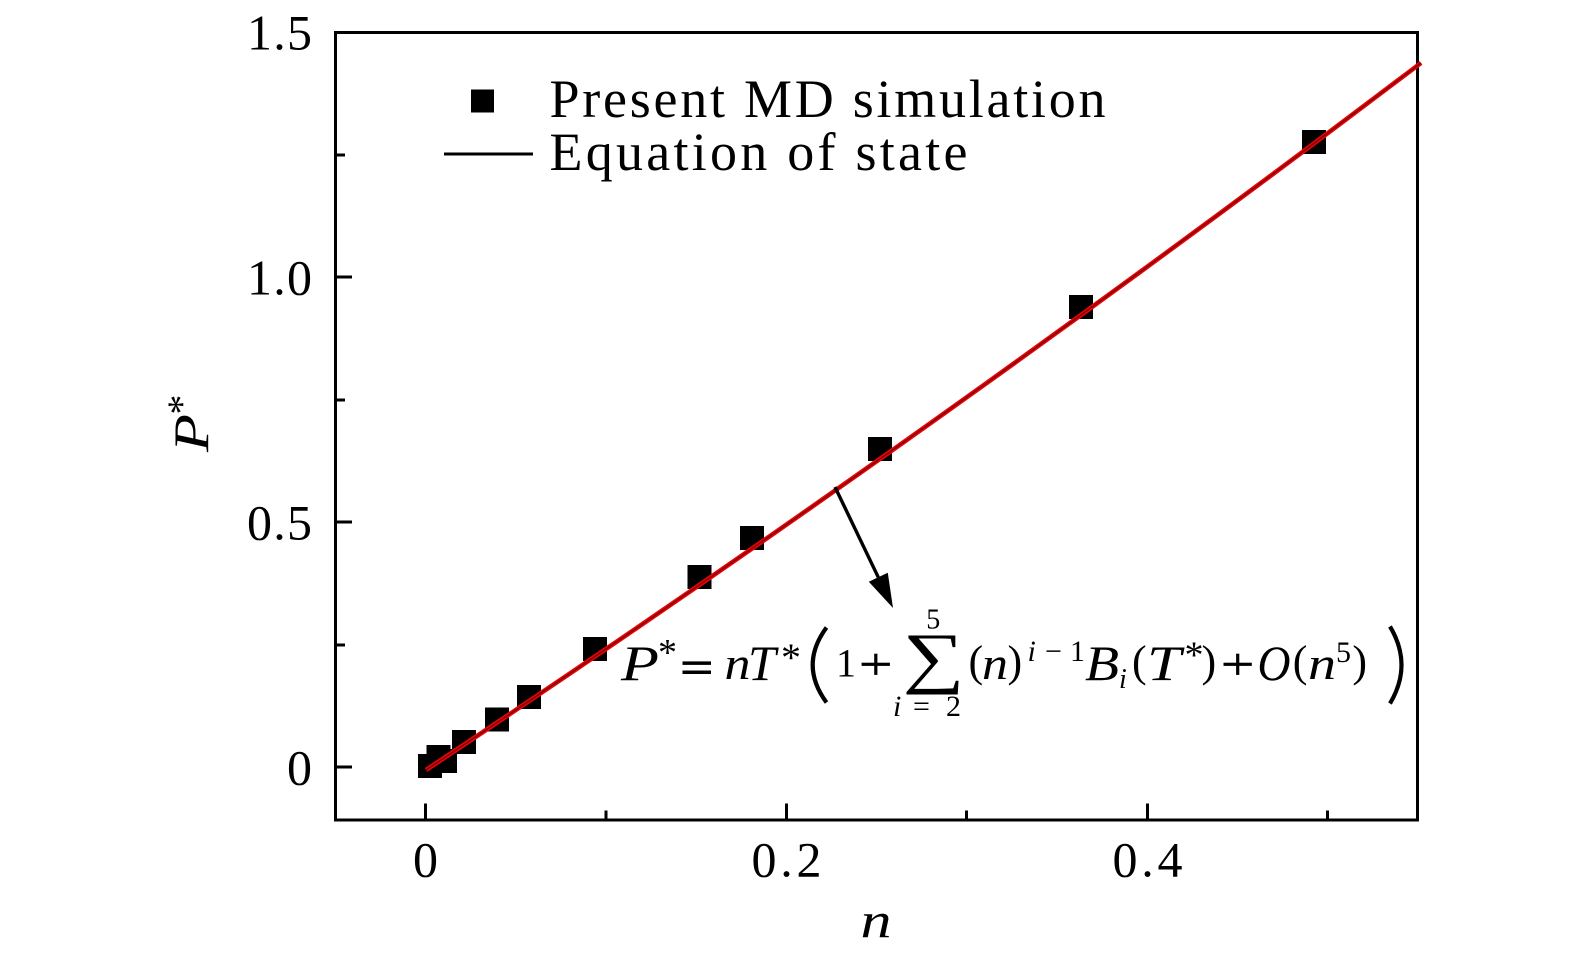 The width and height of the screenshot is (1575, 955). I want to click on svg-text: 0.2, so click(787, 860).